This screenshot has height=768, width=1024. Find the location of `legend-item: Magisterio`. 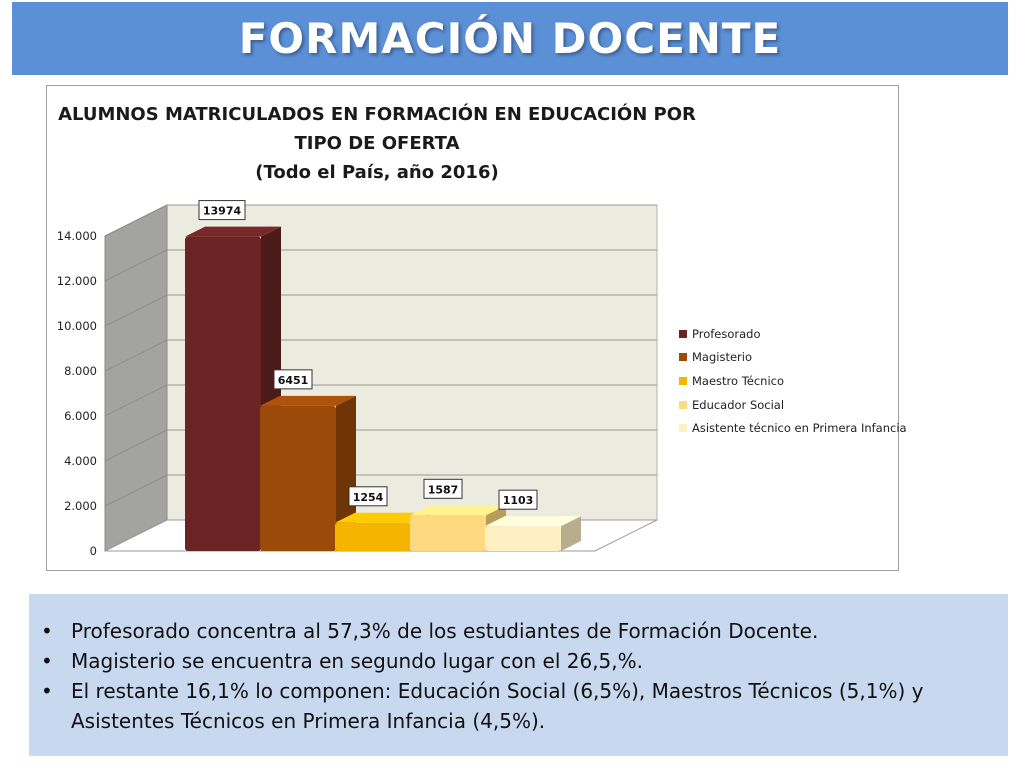

legend-item: Magisterio is located at coordinates (793, 358).